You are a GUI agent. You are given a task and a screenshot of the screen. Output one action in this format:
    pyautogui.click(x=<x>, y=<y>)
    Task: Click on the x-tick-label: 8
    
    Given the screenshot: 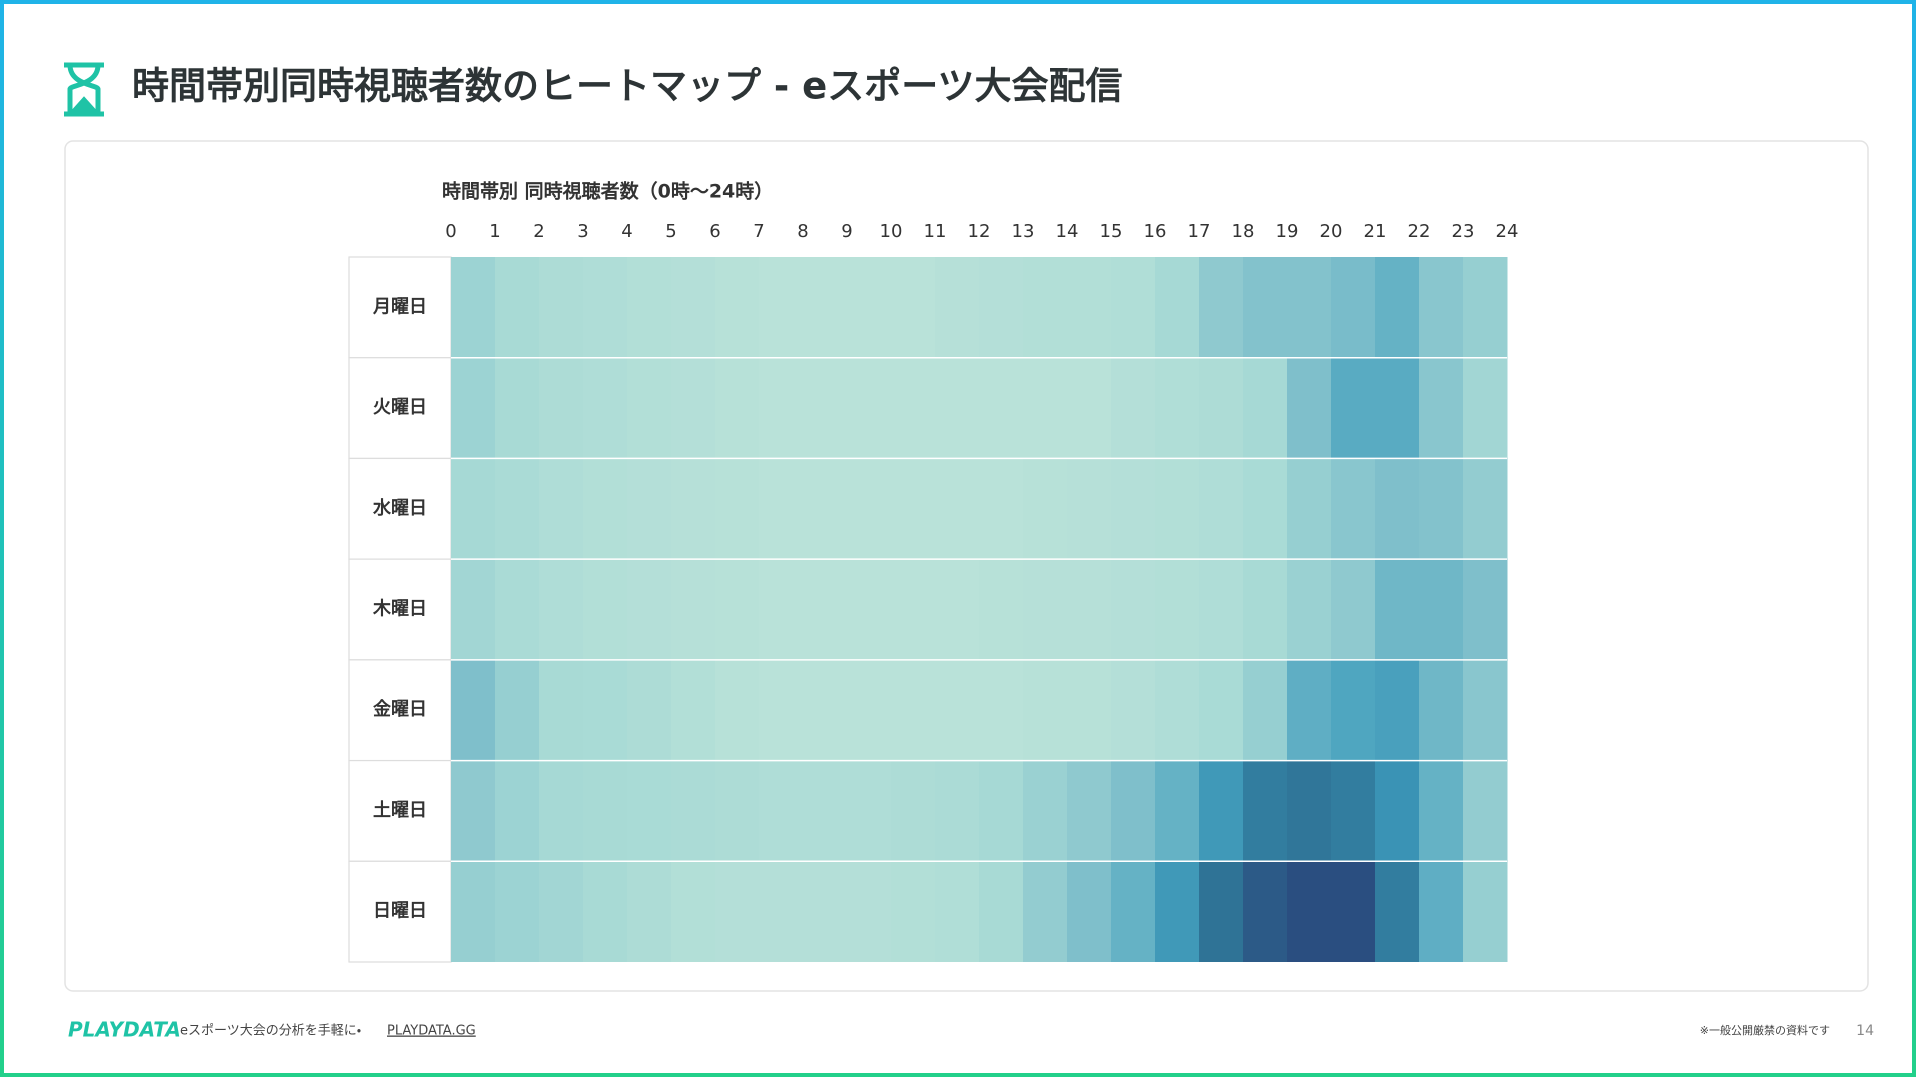 What is the action you would take?
    pyautogui.click(x=802, y=231)
    